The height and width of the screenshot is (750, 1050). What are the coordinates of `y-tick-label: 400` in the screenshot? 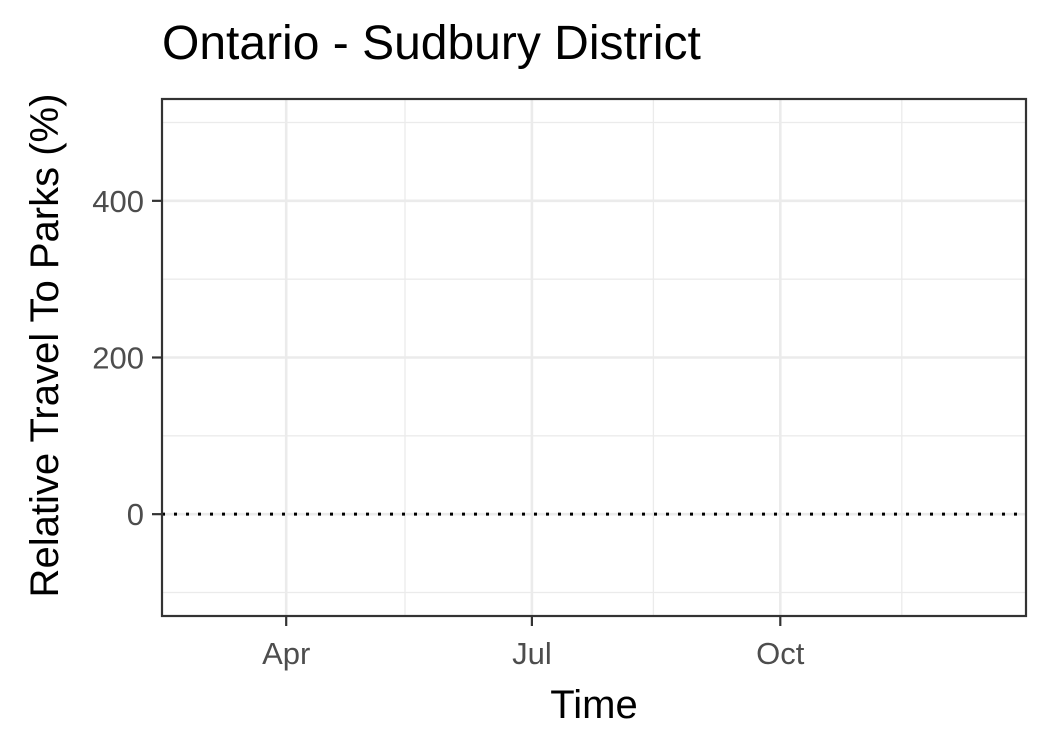 It's located at (118, 201).